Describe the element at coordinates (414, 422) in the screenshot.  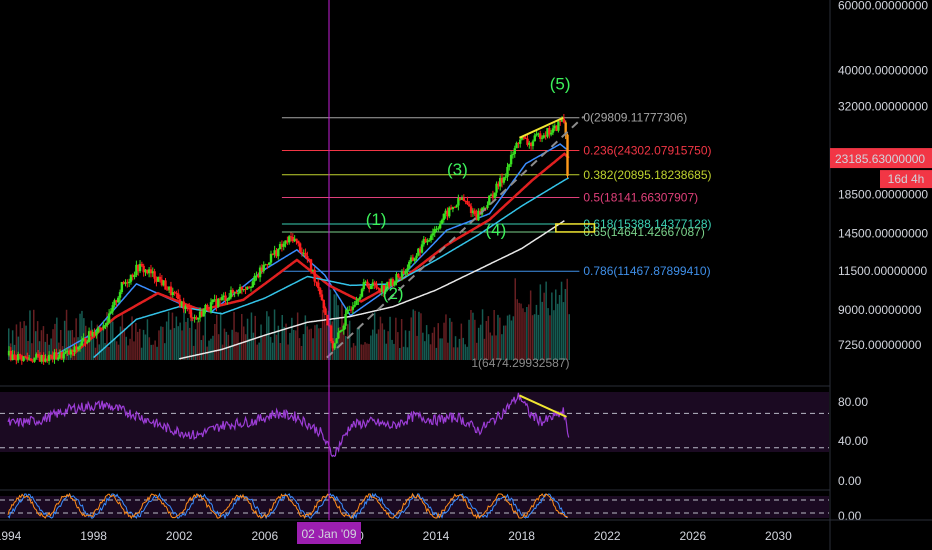
I see `rsi-band` at that location.